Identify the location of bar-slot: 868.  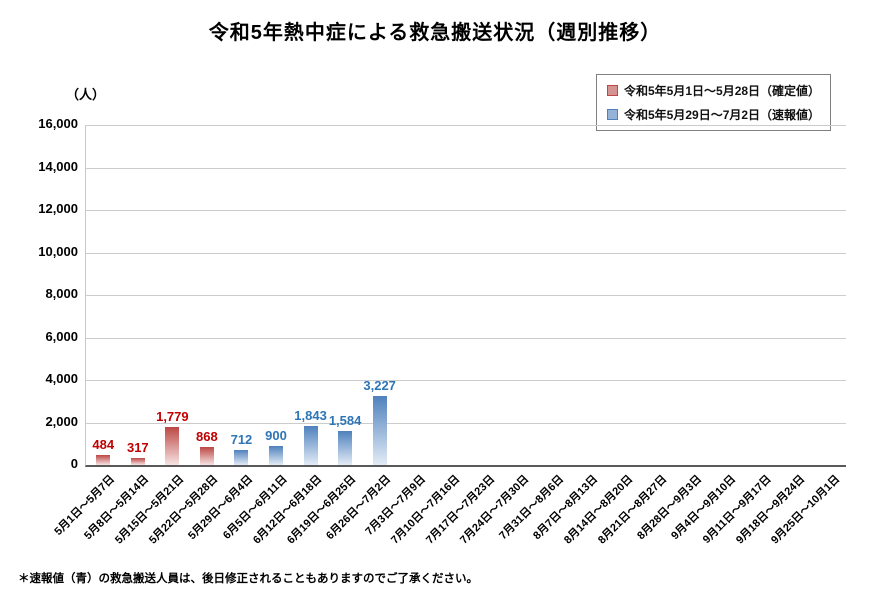
(207, 295).